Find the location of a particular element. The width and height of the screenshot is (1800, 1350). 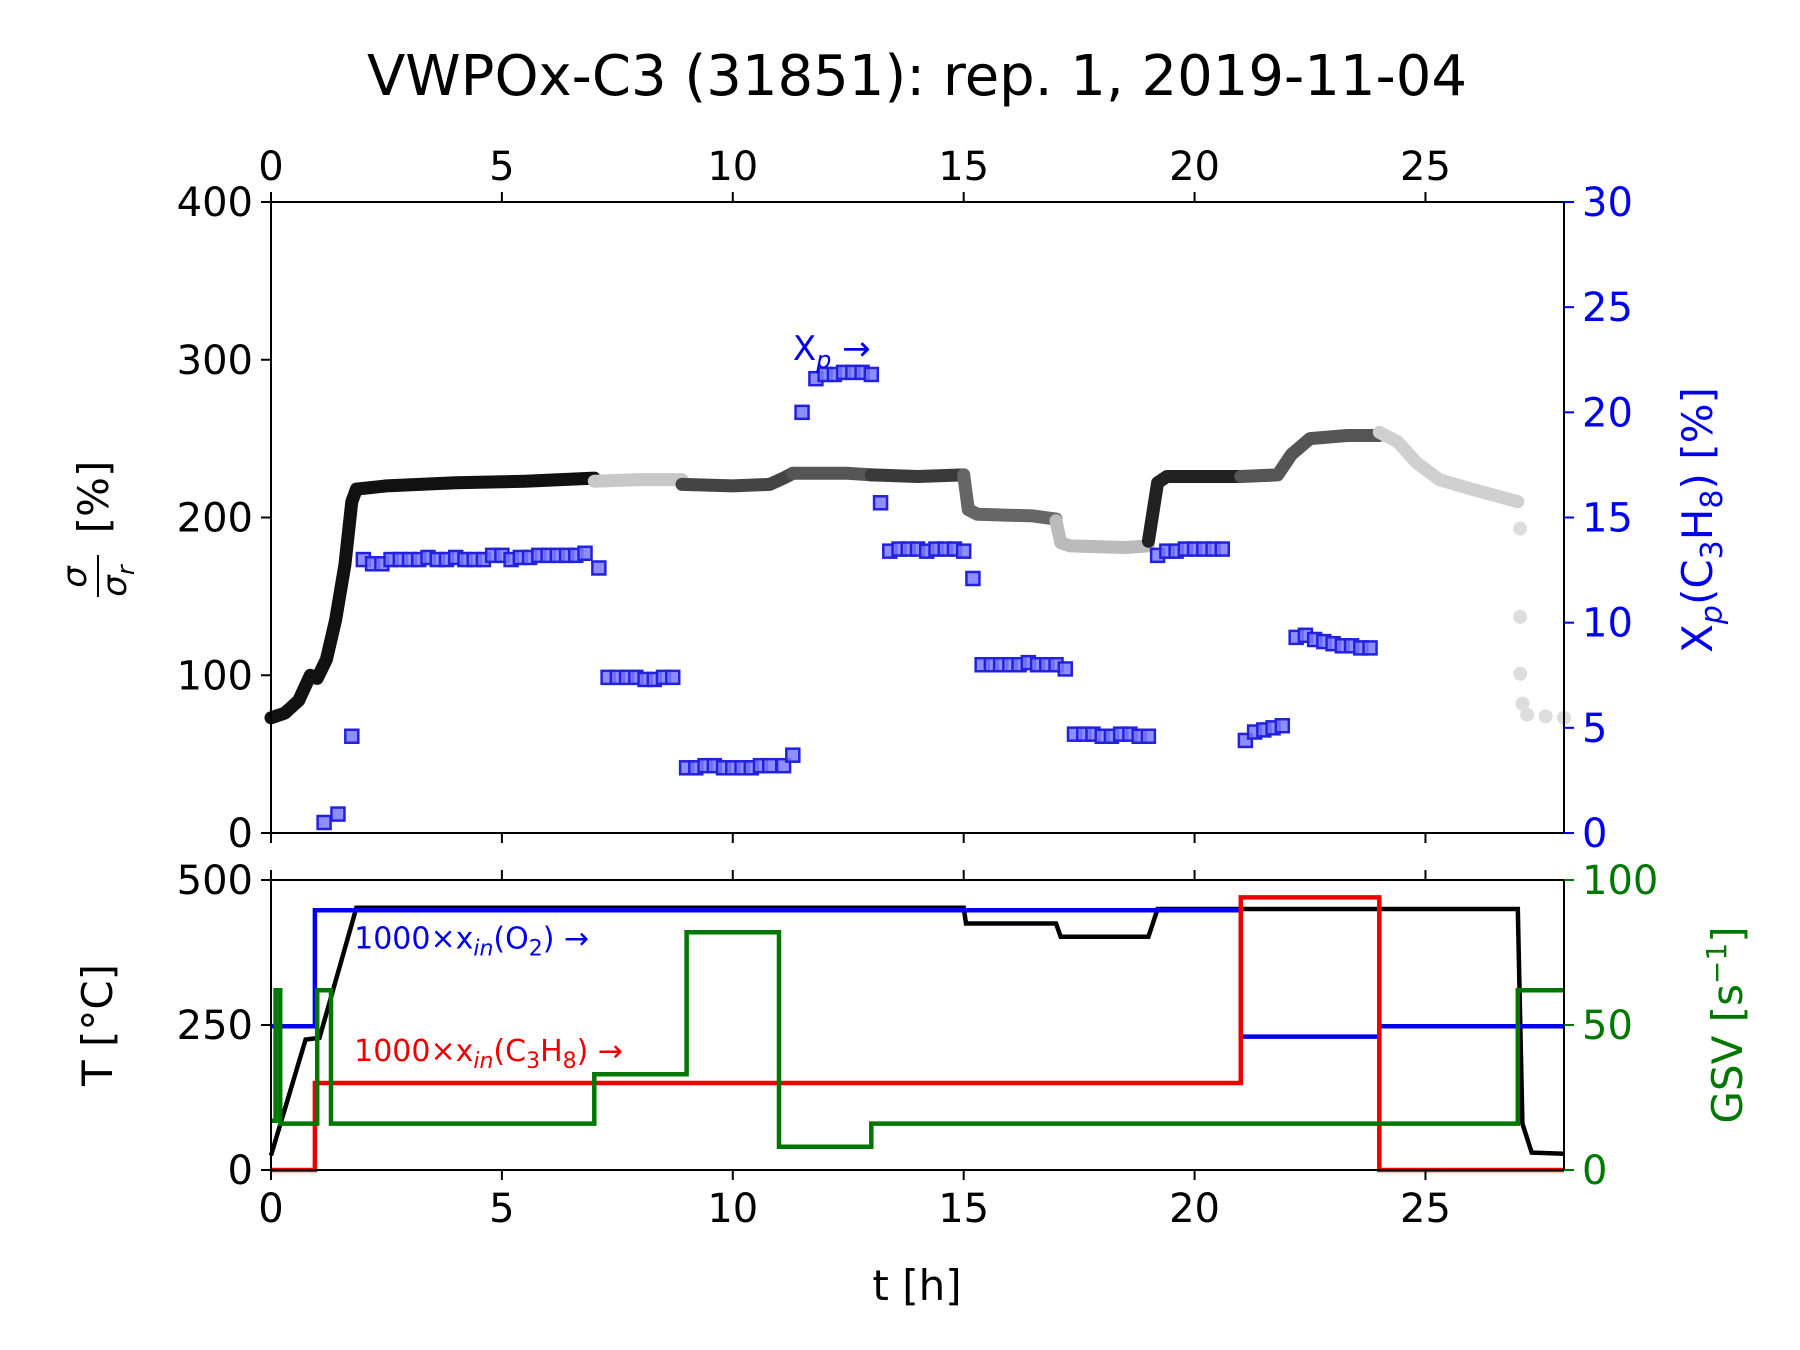

bottom-right-ylabel: GSV [s−1] is located at coordinates (1726, 1024).